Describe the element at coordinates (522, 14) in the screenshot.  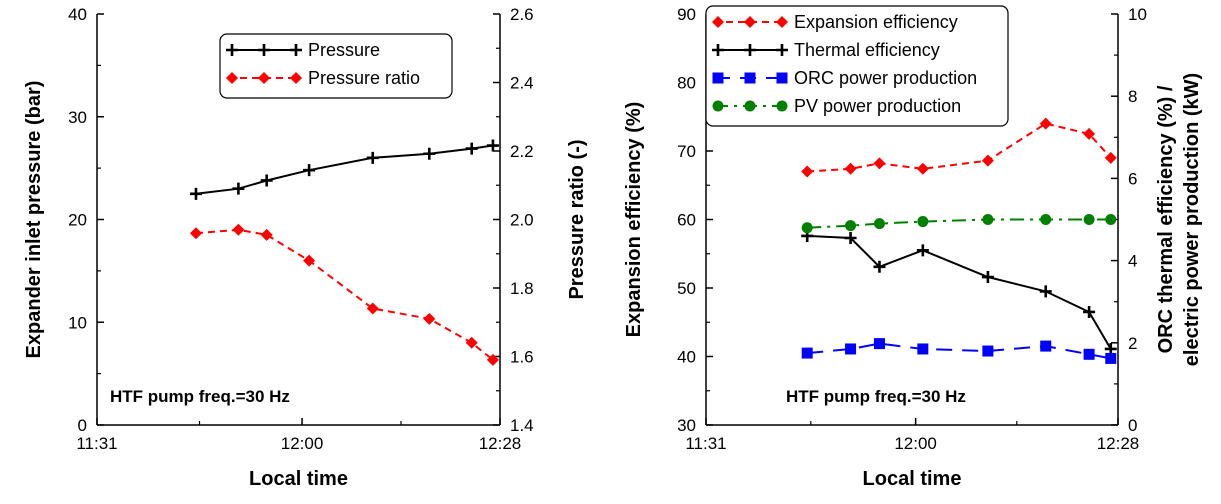
I see `y-right-tick-label: 2.6` at that location.